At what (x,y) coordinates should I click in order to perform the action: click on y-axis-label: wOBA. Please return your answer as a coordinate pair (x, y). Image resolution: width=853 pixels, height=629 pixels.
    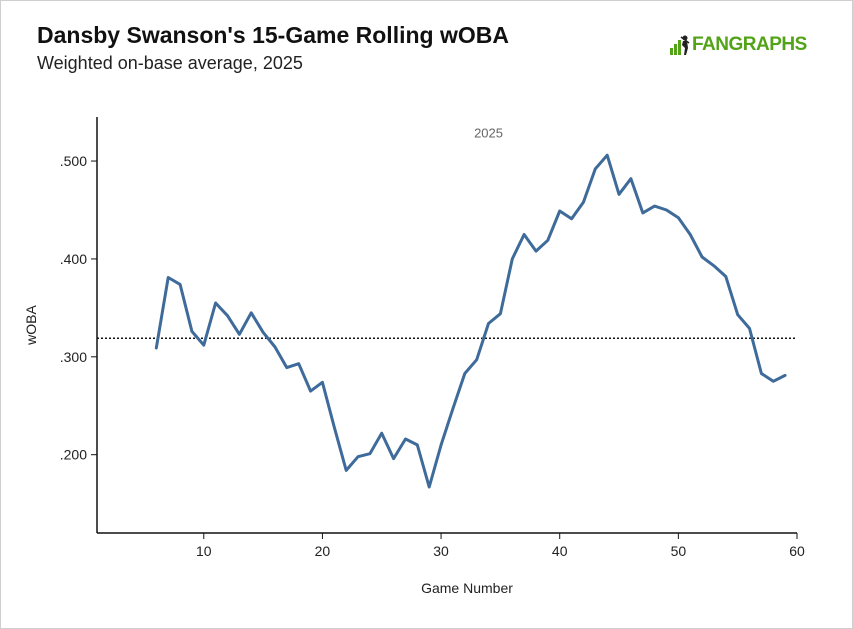
    Looking at the image, I should click on (31, 325).